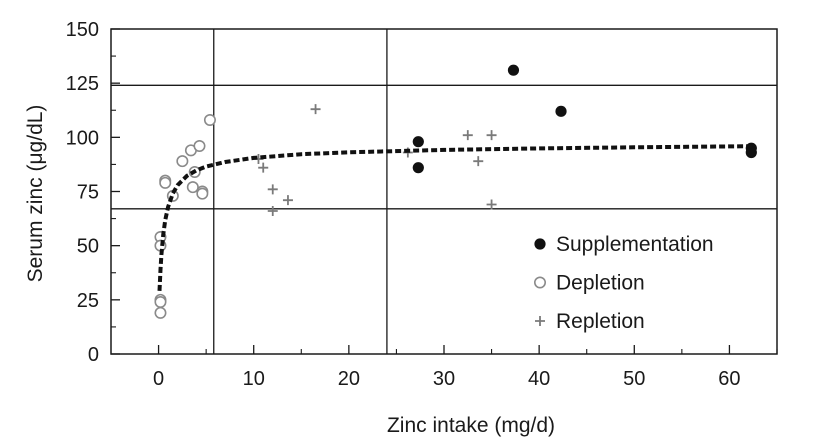 Image resolution: width=818 pixels, height=447 pixels. What do you see at coordinates (35, 194) in the screenshot?
I see `y-axis-title: Serum zinc (μg/dL)` at bounding box center [35, 194].